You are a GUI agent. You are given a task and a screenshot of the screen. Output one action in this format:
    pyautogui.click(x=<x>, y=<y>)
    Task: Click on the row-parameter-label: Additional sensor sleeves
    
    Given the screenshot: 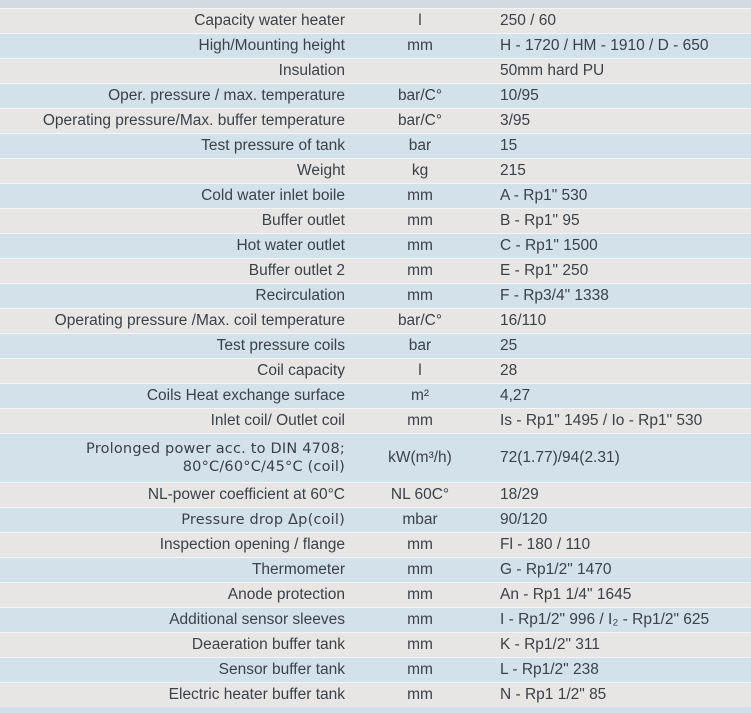 What is the action you would take?
    pyautogui.click(x=257, y=620)
    